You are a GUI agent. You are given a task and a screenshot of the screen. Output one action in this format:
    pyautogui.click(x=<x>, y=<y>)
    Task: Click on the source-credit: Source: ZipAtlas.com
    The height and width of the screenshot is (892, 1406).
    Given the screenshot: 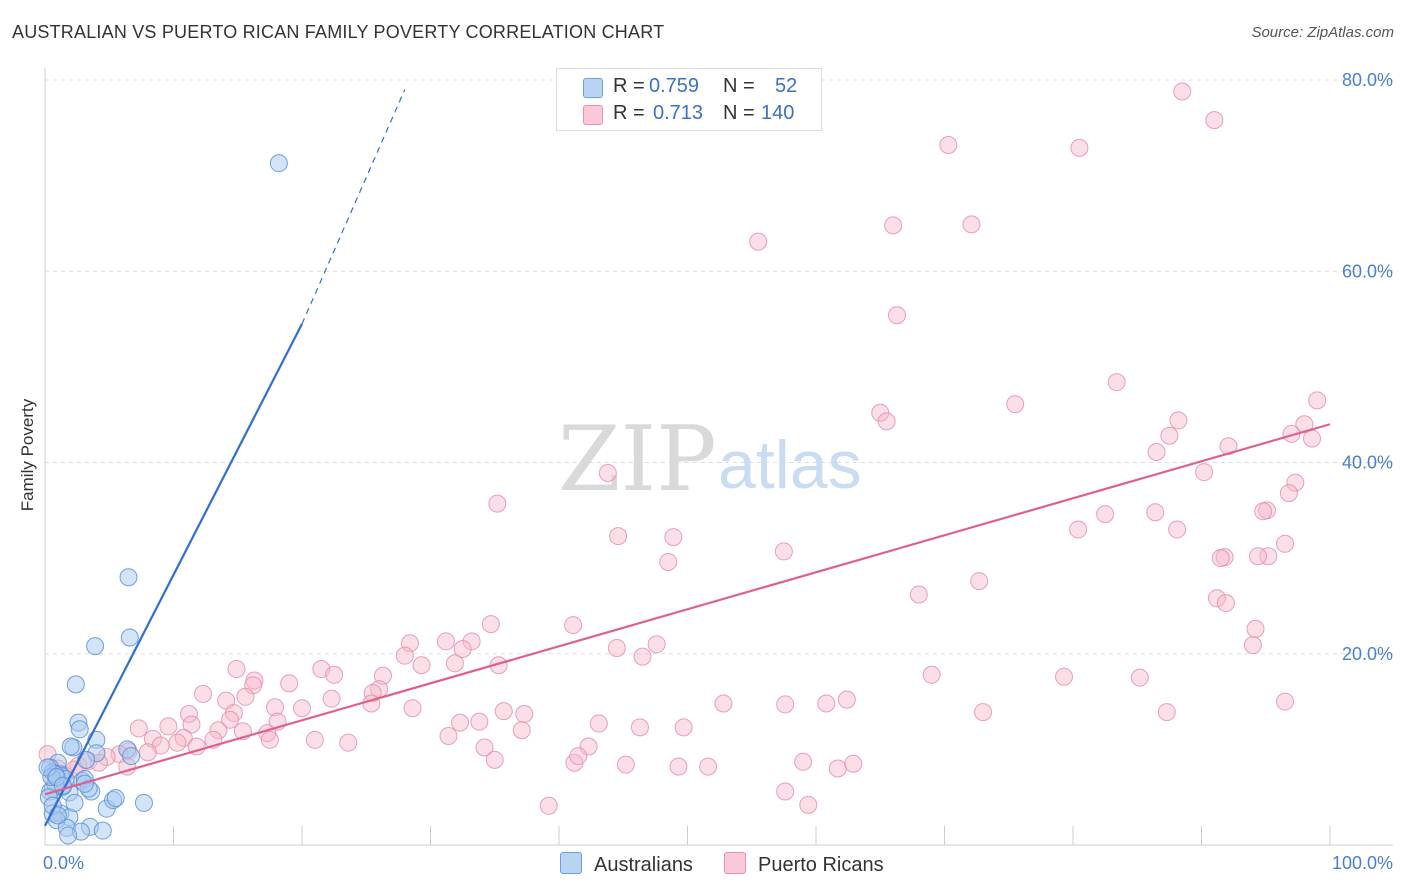 What is the action you would take?
    pyautogui.click(x=1322, y=32)
    